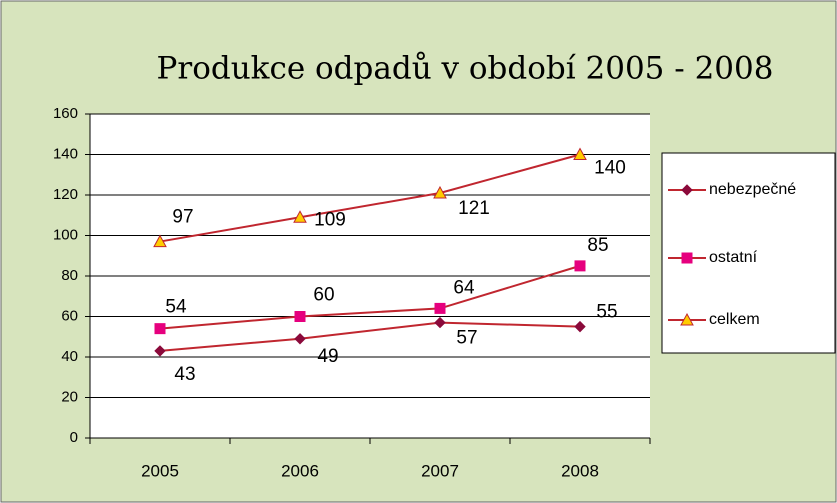  I want to click on data-label: 55, so click(606, 312).